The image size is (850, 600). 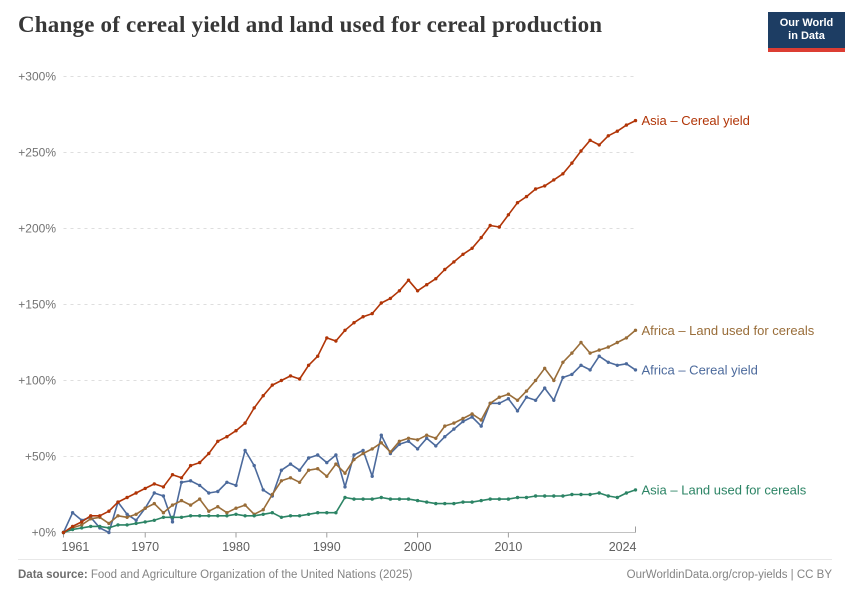 What do you see at coordinates (37, 305) in the screenshot?
I see `y-tick-label-150: +150%` at bounding box center [37, 305].